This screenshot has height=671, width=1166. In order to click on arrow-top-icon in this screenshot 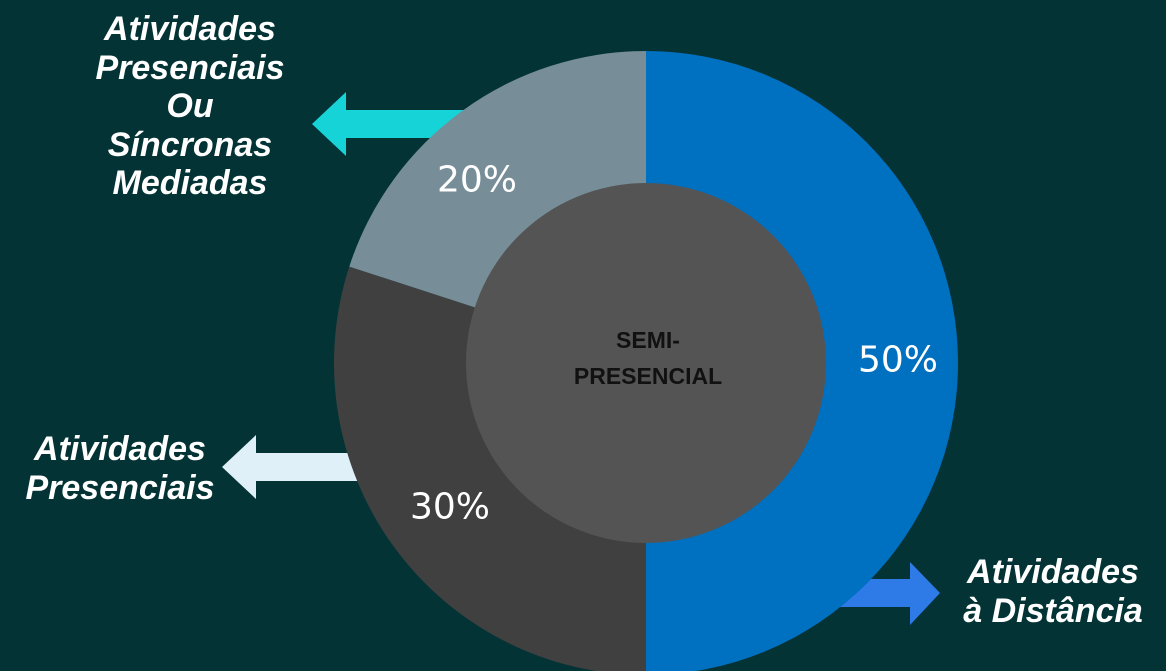, I will do `click(401, 124)`.